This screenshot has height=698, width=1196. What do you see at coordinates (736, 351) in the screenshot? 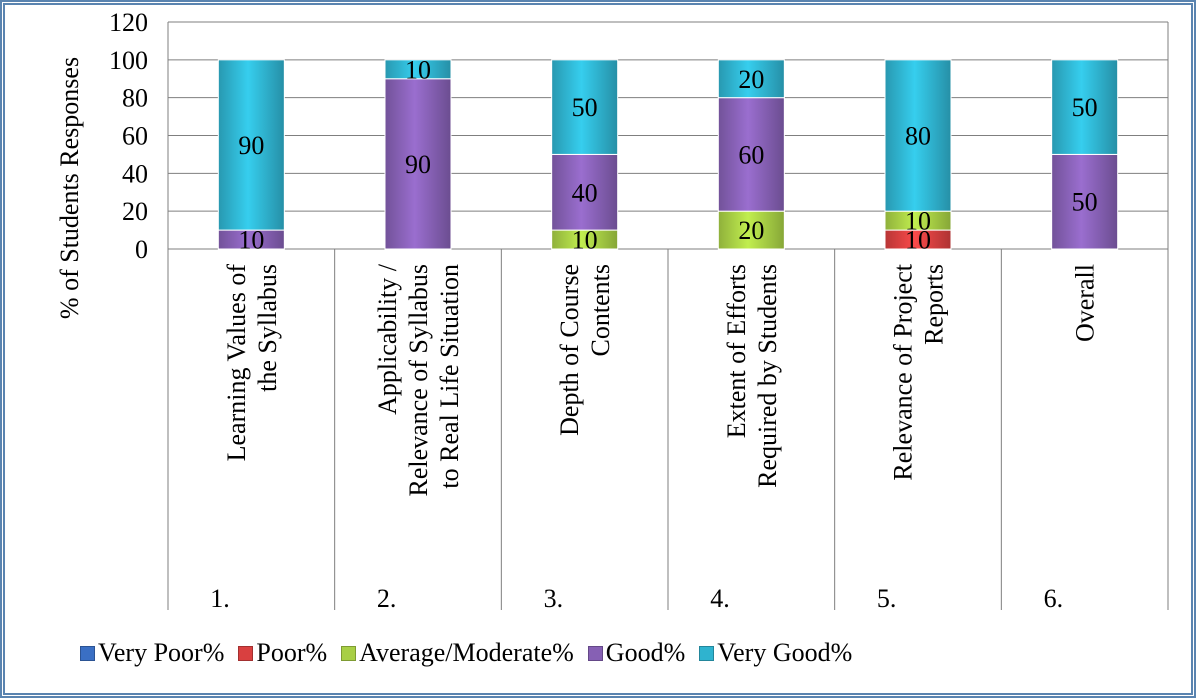
I see `category-label: Extent of Efforts` at bounding box center [736, 351].